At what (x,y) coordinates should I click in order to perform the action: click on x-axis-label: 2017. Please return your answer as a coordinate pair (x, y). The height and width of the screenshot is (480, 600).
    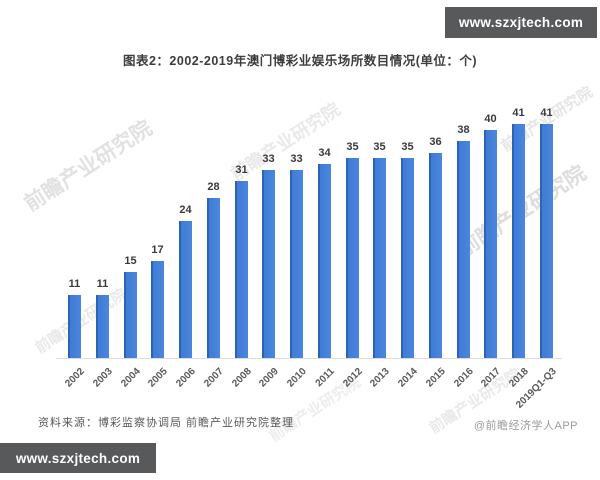
    Looking at the image, I should click on (490, 378).